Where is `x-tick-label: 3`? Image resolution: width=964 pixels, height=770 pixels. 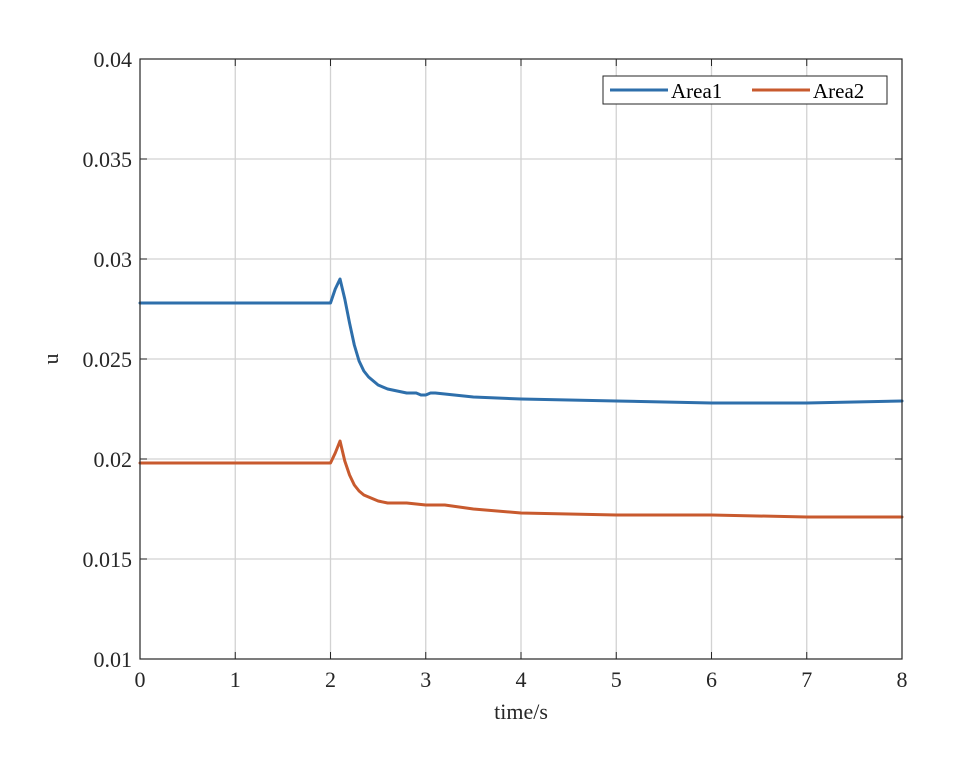 x-tick-label: 3 is located at coordinates (425, 679).